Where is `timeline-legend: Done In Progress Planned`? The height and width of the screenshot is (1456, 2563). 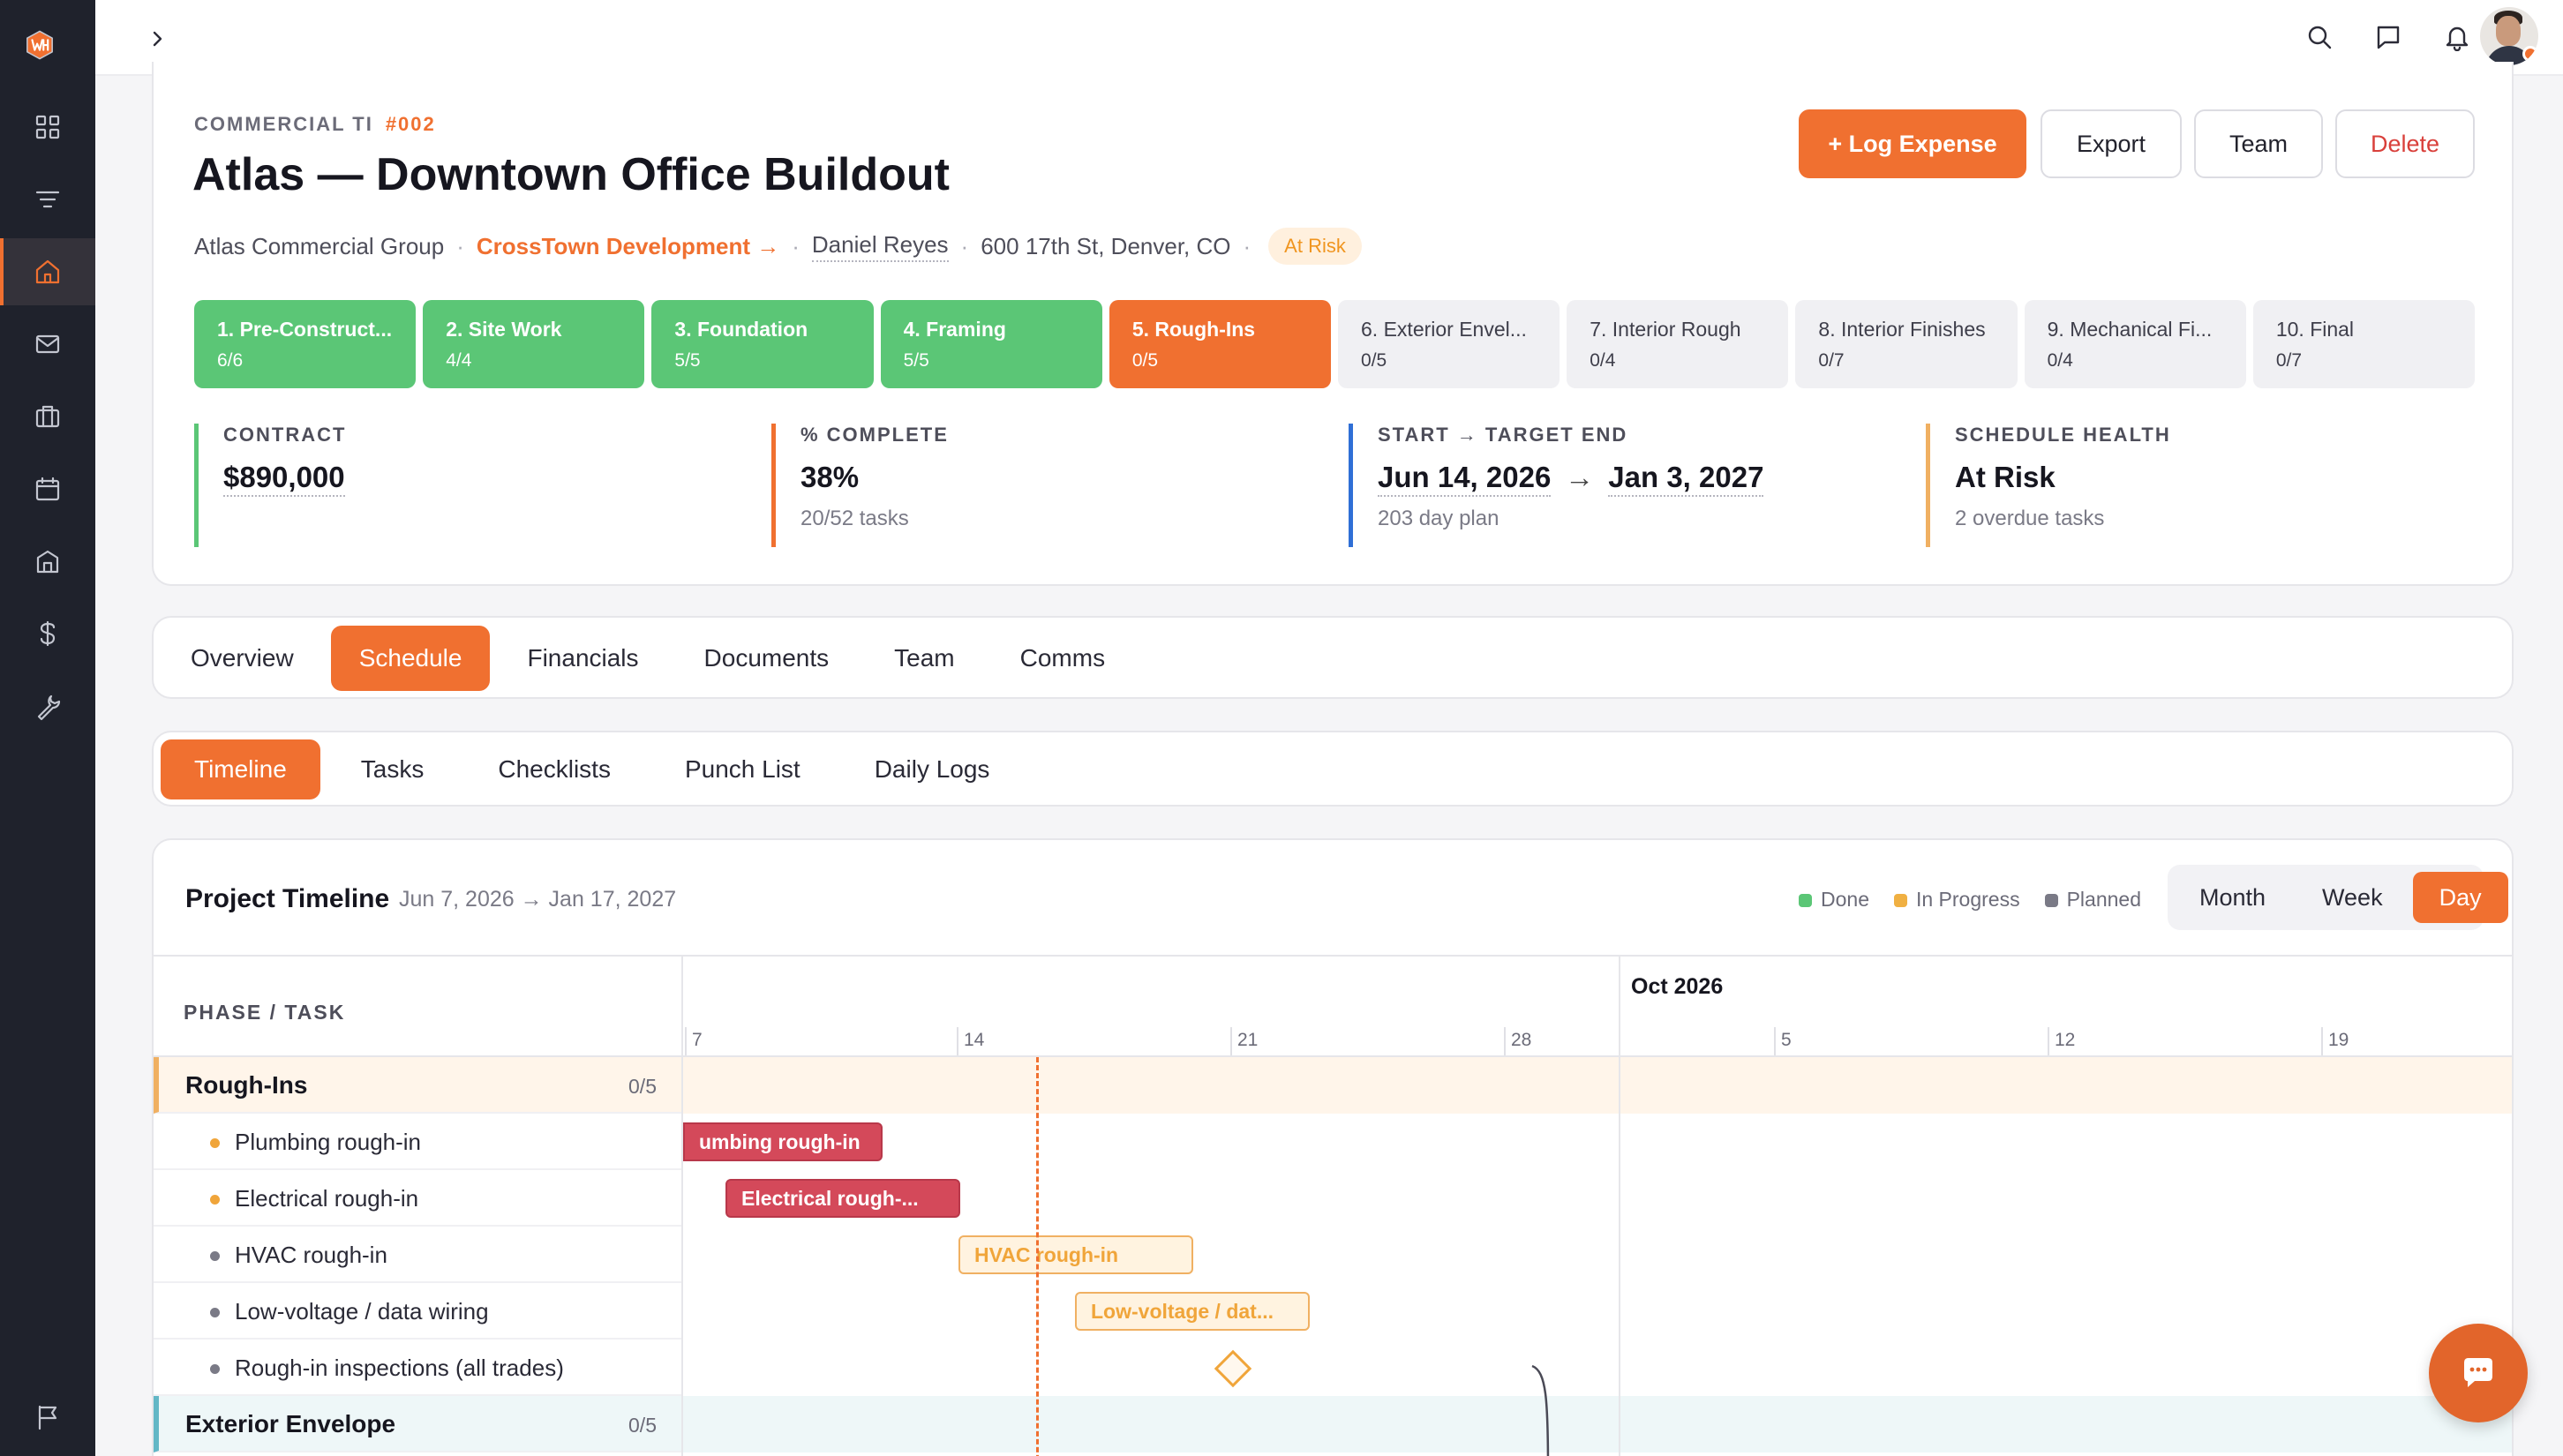
timeline-legend: Done In Progress Planned is located at coordinates (1970, 900).